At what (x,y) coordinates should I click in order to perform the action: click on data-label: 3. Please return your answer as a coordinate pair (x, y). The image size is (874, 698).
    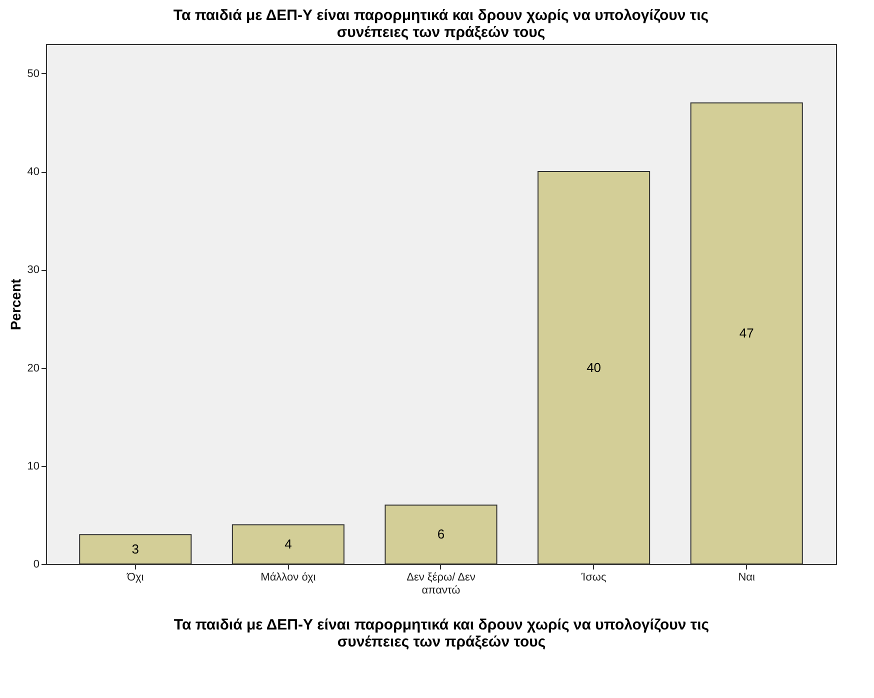
    Looking at the image, I should click on (136, 548).